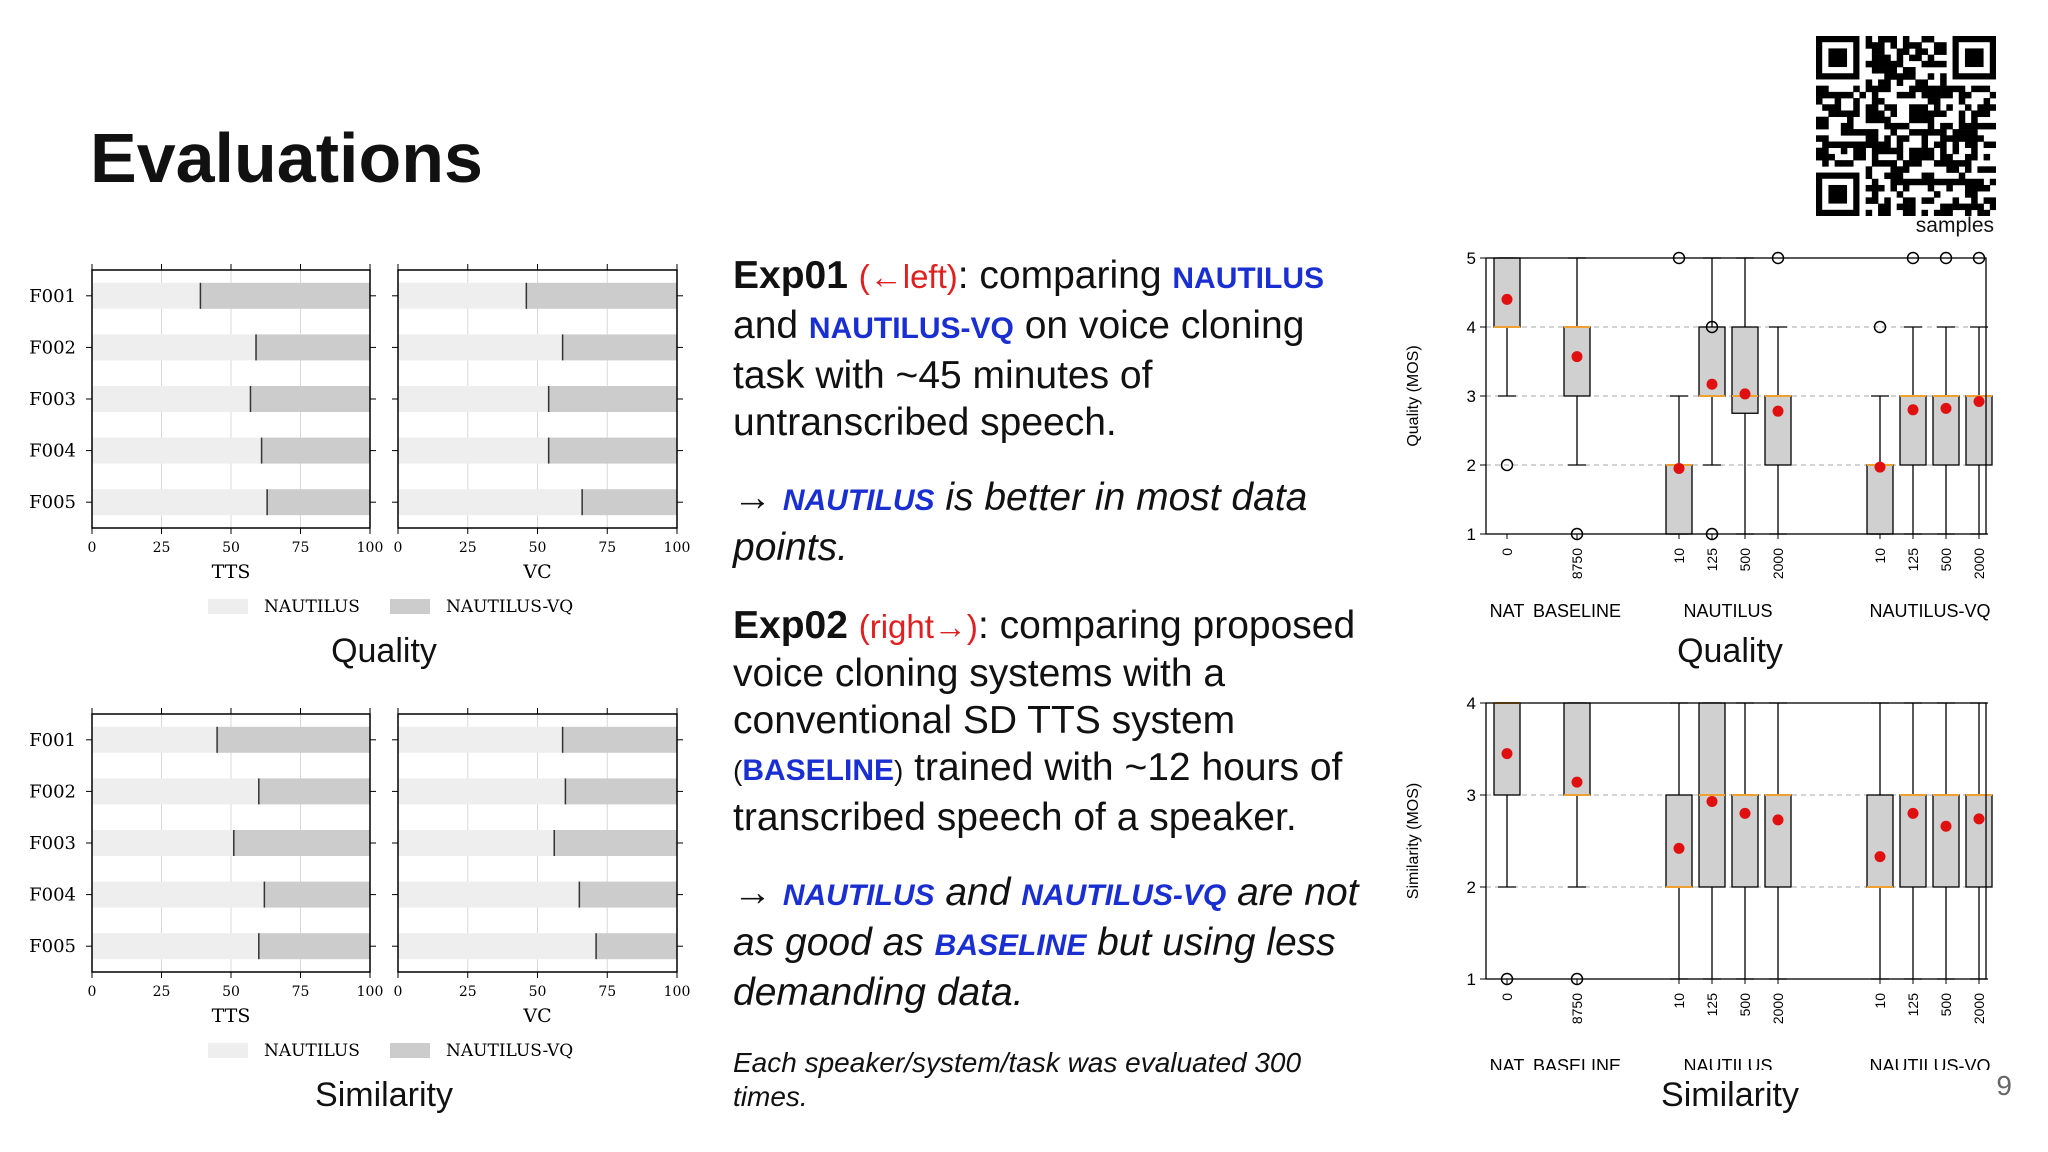 This screenshot has width=2048, height=1152. Describe the element at coordinates (1471, 258) in the screenshot. I see `y-tick-label: 5` at that location.